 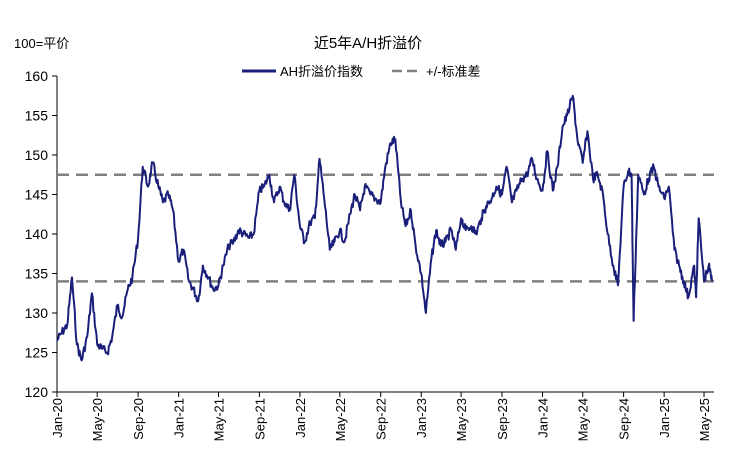 What do you see at coordinates (37, 313) in the screenshot?
I see `y-tick-label: 130` at bounding box center [37, 313].